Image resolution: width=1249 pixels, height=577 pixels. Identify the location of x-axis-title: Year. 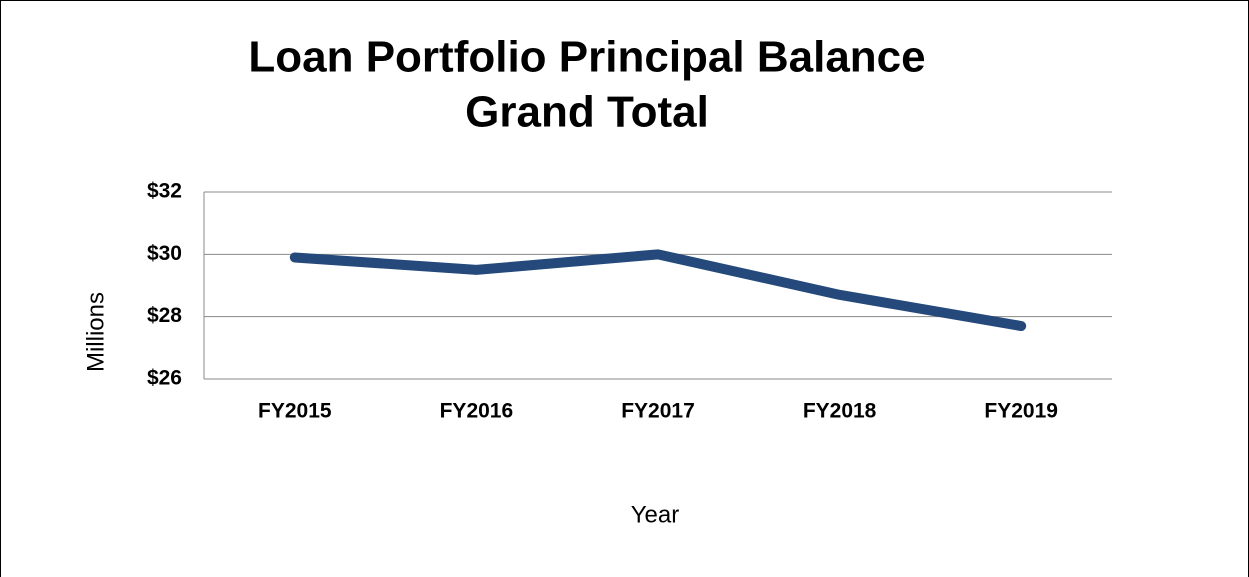
(655, 514).